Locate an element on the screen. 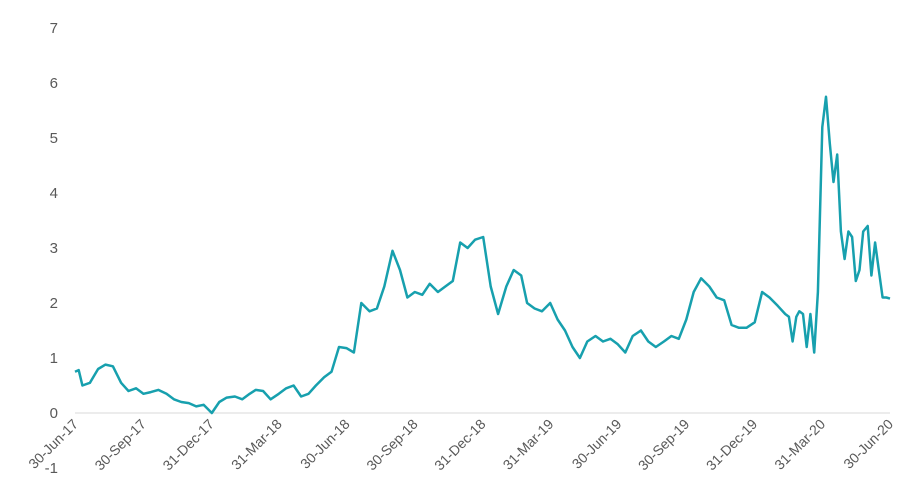 Image resolution: width=906 pixels, height=495 pixels. x-tick-label: 31-Dec-18 is located at coordinates (460, 445).